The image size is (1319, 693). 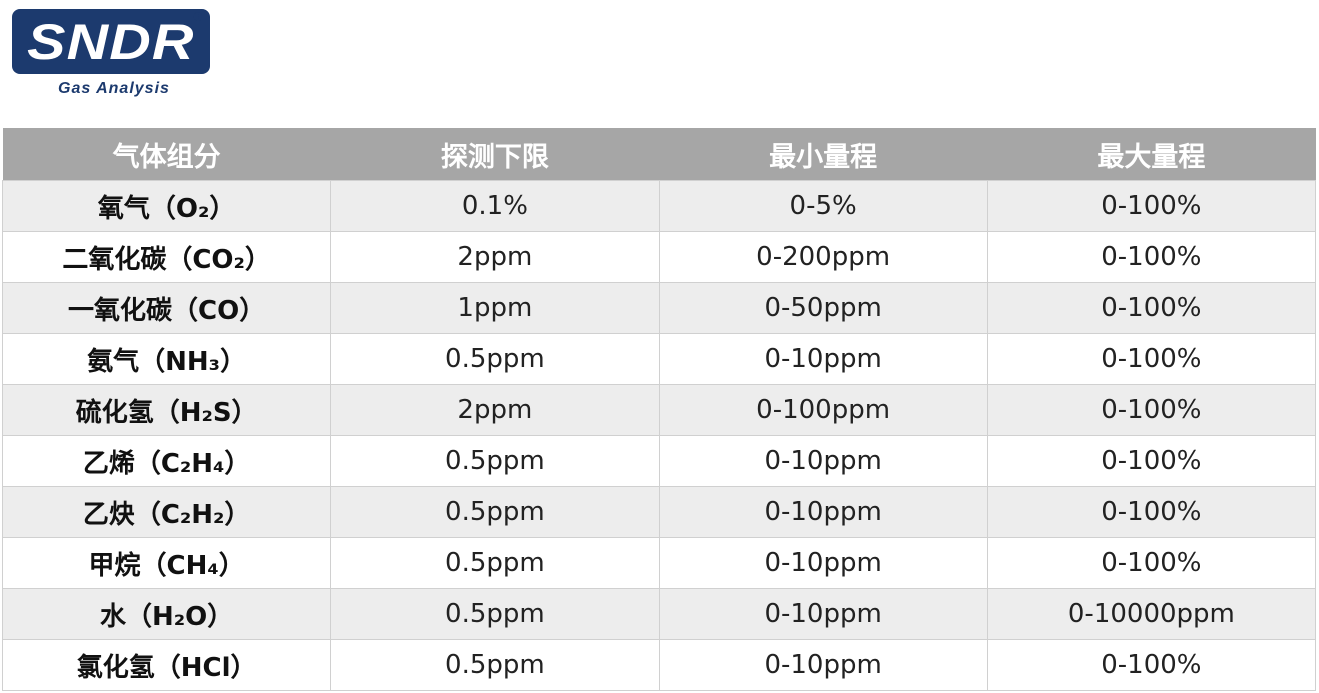 What do you see at coordinates (1151, 154) in the screenshot?
I see `header-max-range: 最大量程` at bounding box center [1151, 154].